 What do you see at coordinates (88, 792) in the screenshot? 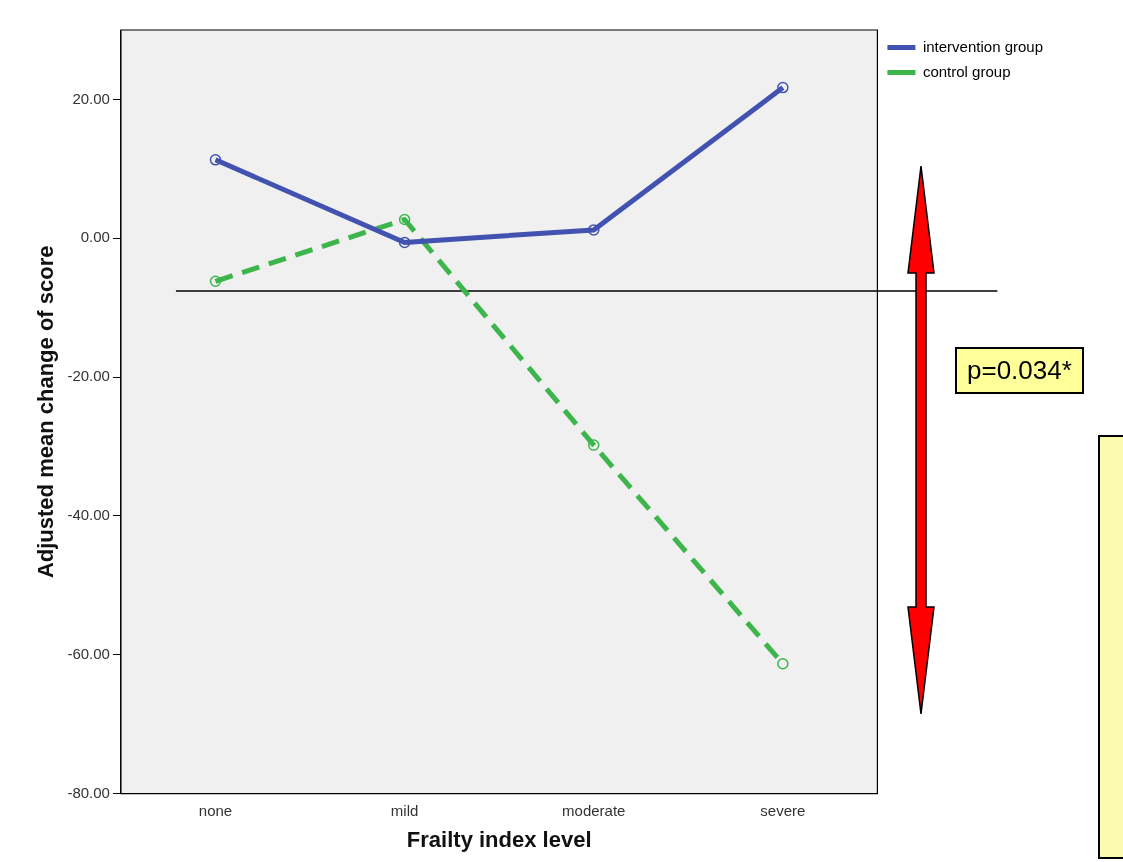
I see `y-tick-label: -80.00` at bounding box center [88, 792].